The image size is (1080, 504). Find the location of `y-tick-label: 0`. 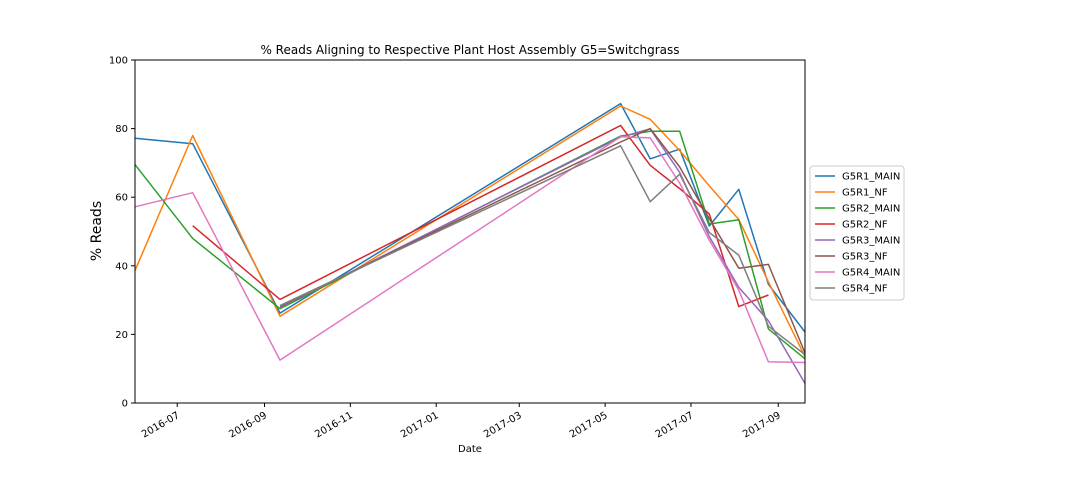

y-tick-label: 0 is located at coordinates (125, 404).